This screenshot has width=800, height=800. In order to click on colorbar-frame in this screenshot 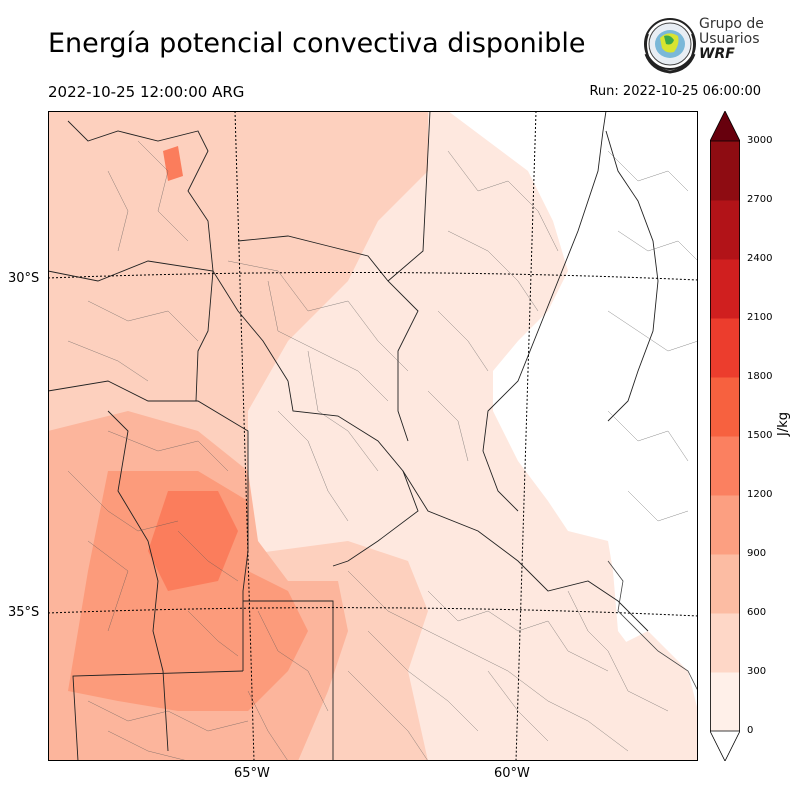, I will do `click(725, 436)`.